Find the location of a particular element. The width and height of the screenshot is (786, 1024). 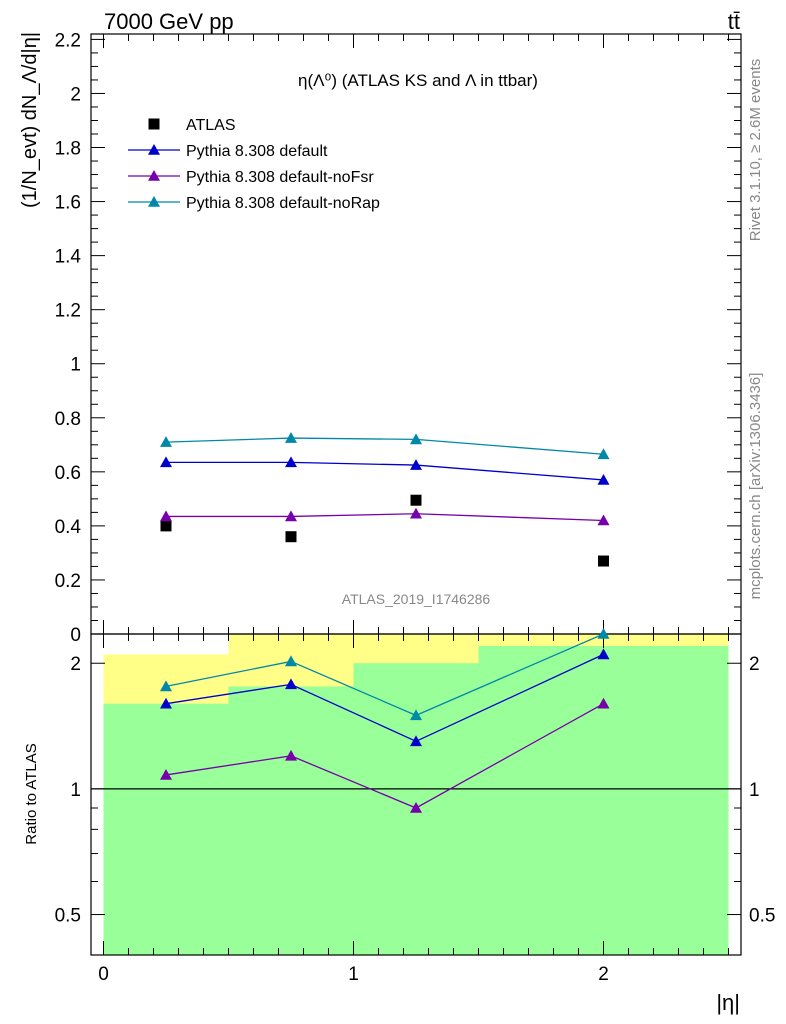

rivet-version-label: Rivet 3.1.10, ≥ 2.6M events is located at coordinates (755, 150).